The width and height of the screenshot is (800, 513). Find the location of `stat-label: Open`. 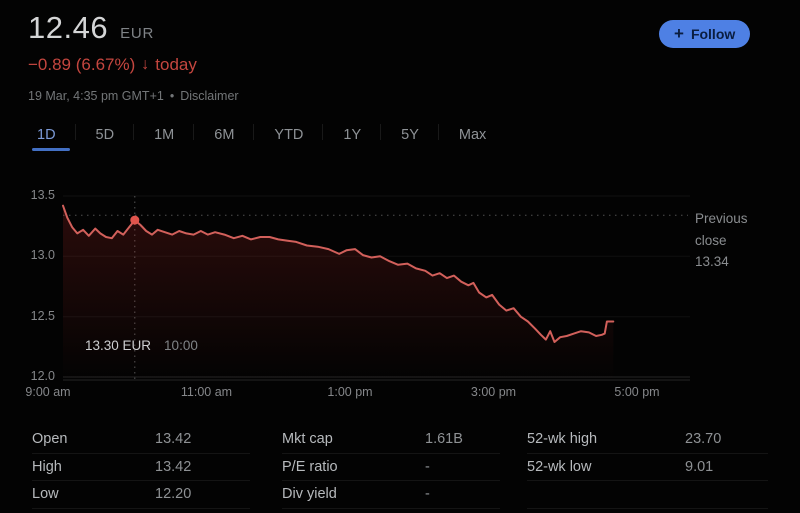

stat-label: Open is located at coordinates (50, 439).